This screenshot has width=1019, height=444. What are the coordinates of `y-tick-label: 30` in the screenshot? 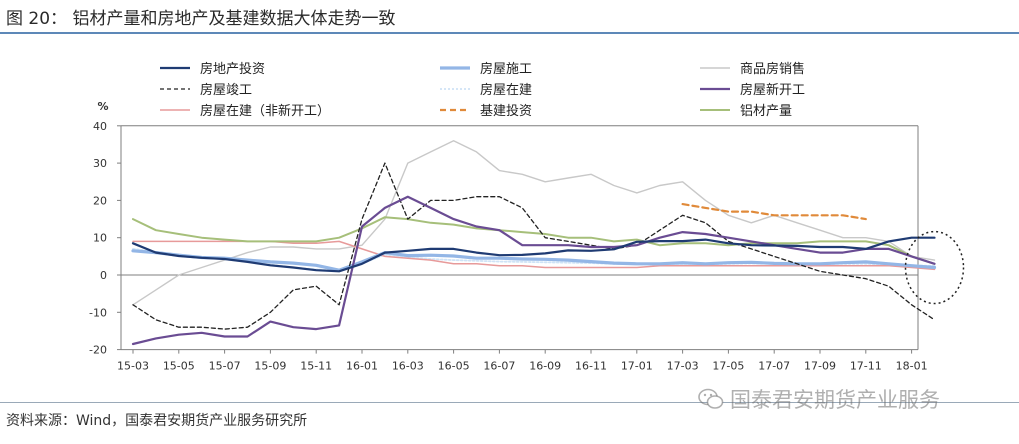 It's located at (100, 163).